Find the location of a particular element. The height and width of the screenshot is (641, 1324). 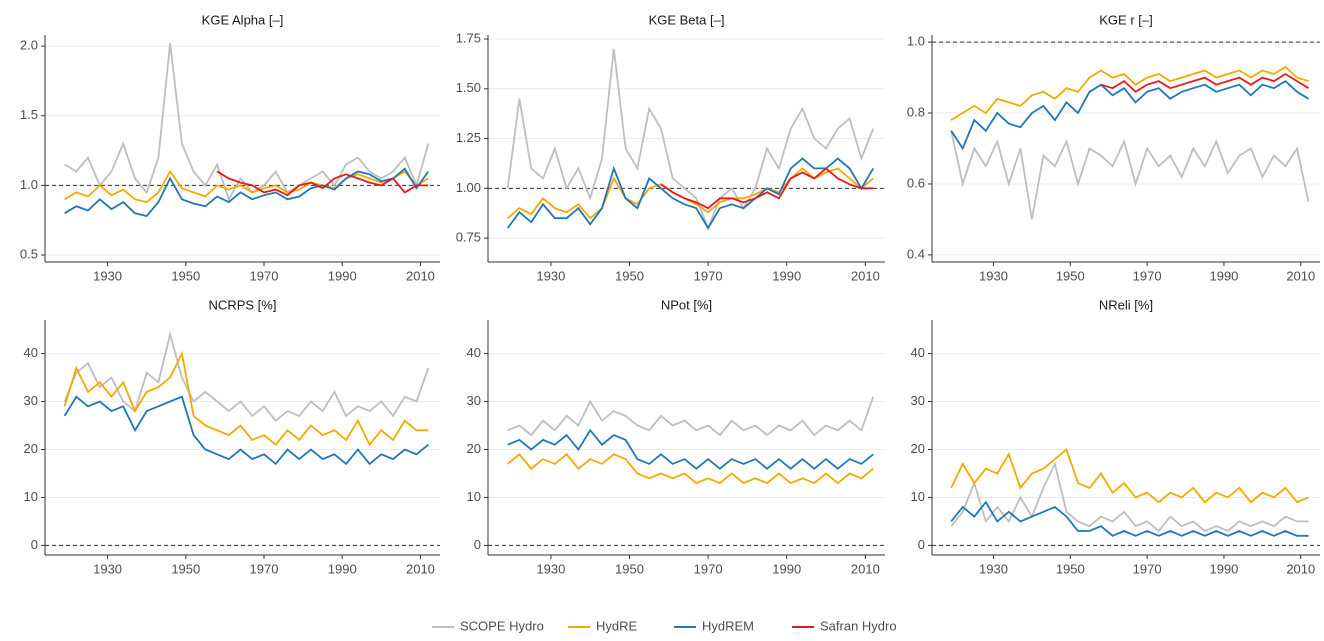

panel-title: KGE Alpha [–] is located at coordinates (243, 19).